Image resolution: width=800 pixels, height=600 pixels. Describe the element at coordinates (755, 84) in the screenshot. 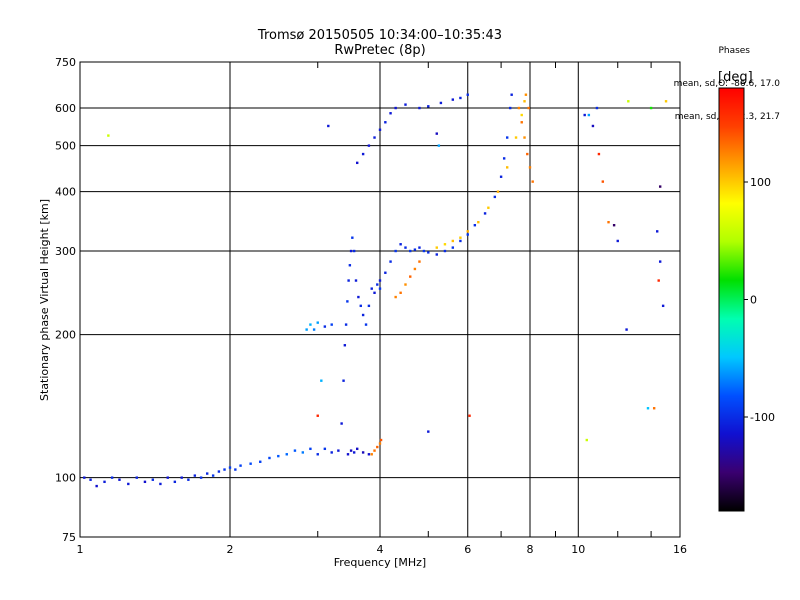

I see `phases-o-values: -86.6, 17.0` at that location.